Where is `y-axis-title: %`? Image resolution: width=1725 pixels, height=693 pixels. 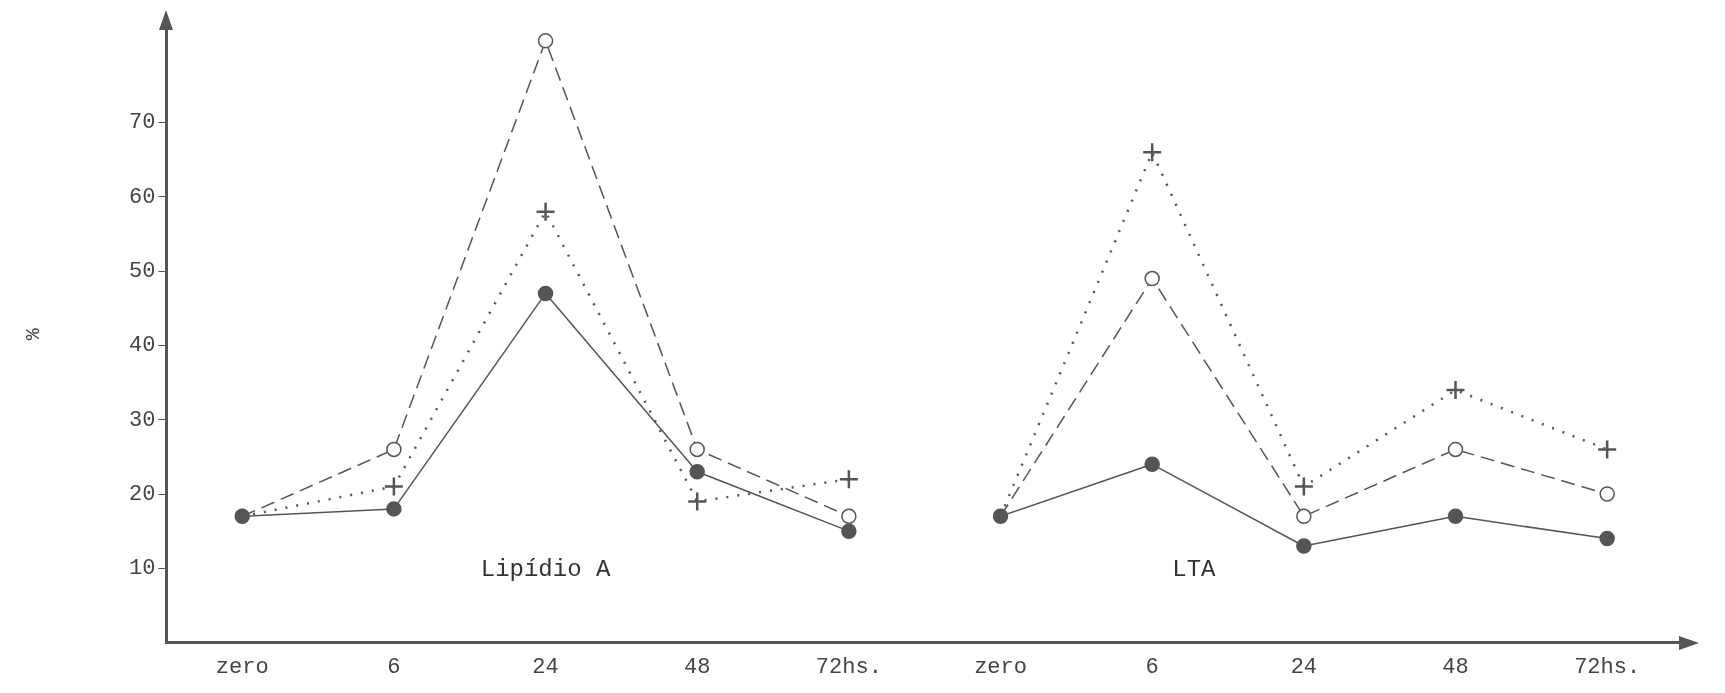
y-axis-title: % is located at coordinates (34, 334).